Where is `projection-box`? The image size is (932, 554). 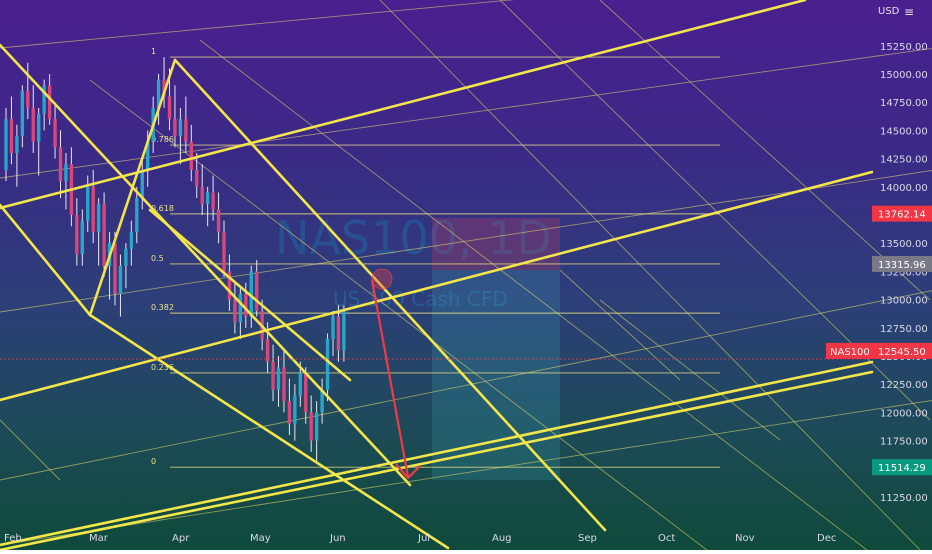 projection-box is located at coordinates (496, 375).